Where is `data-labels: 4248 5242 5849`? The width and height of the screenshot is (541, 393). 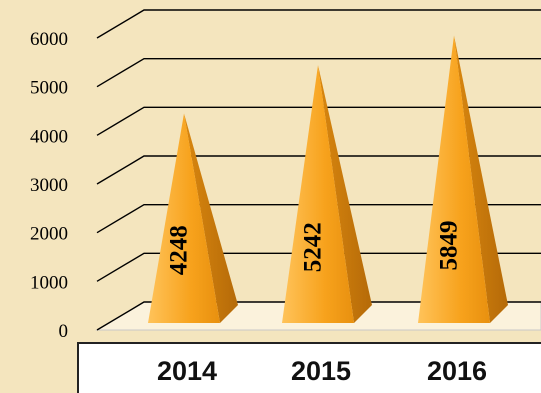
data-labels: 4248 5242 5849 is located at coordinates (314, 247).